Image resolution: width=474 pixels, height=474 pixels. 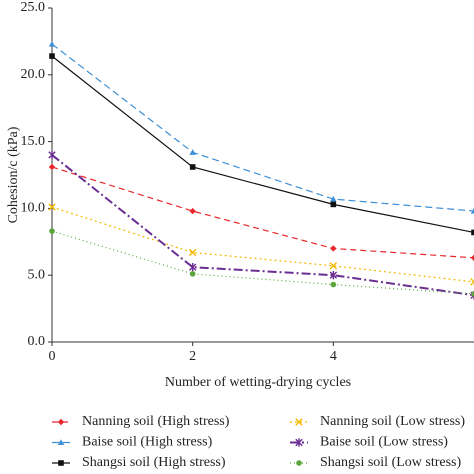 I want to click on legend-label: Nanning soil (Low stress), so click(x=392, y=421).